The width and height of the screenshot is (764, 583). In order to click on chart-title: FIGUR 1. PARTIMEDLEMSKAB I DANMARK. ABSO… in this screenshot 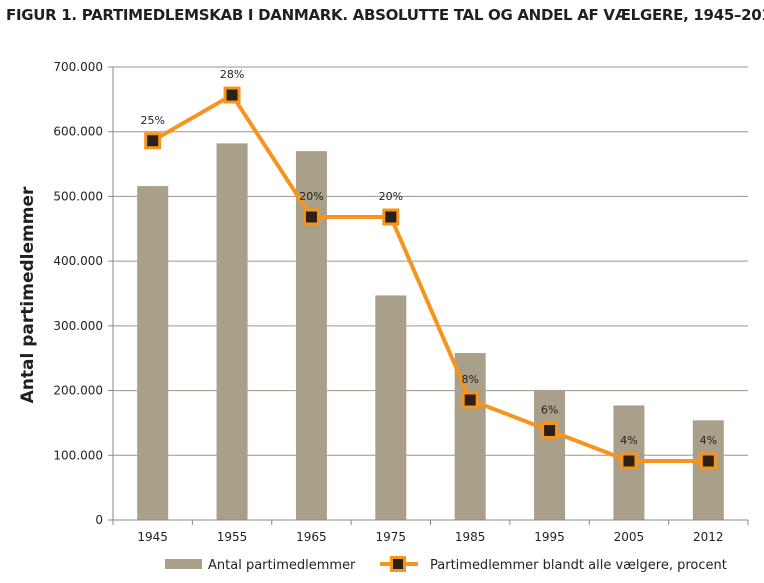, I will do `click(385, 15)`.